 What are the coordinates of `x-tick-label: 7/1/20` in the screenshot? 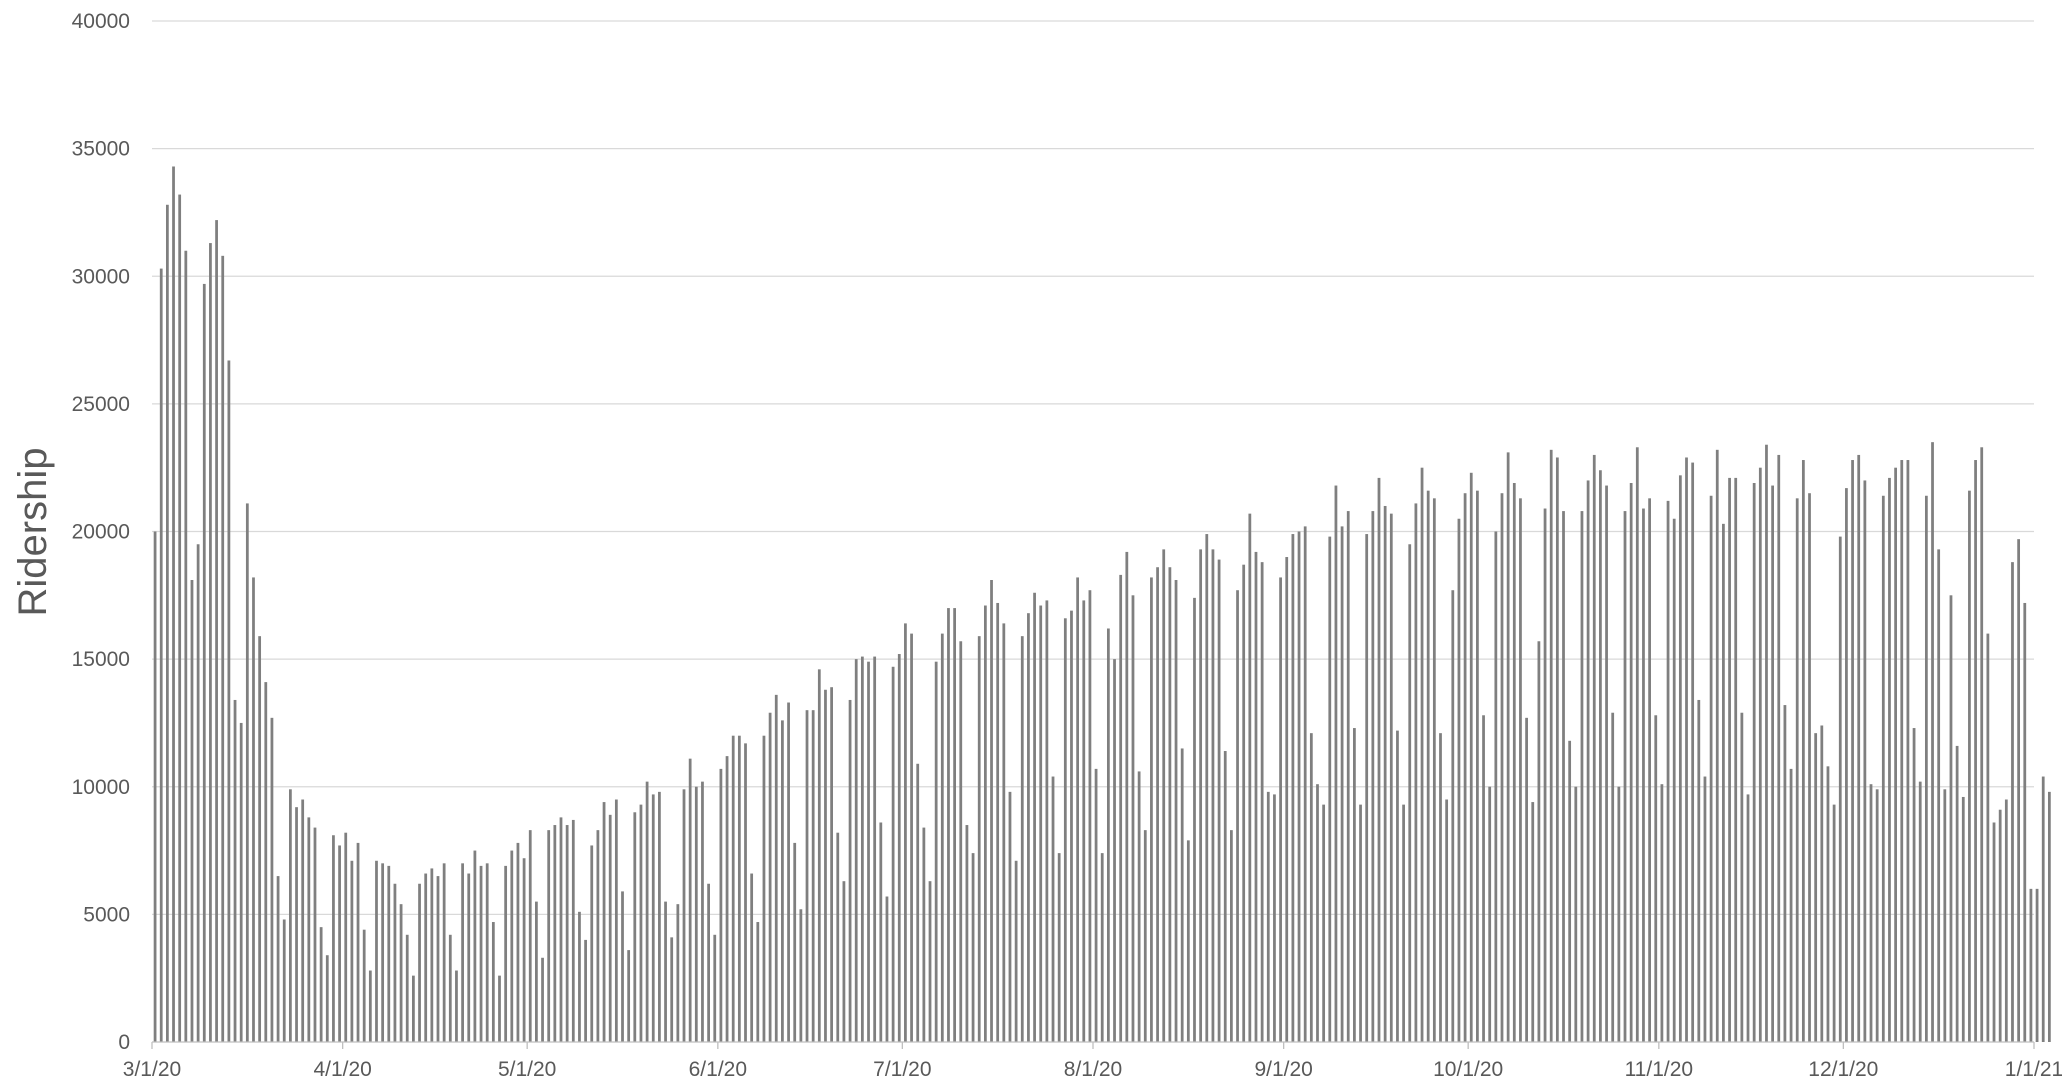 It's located at (902, 1069).